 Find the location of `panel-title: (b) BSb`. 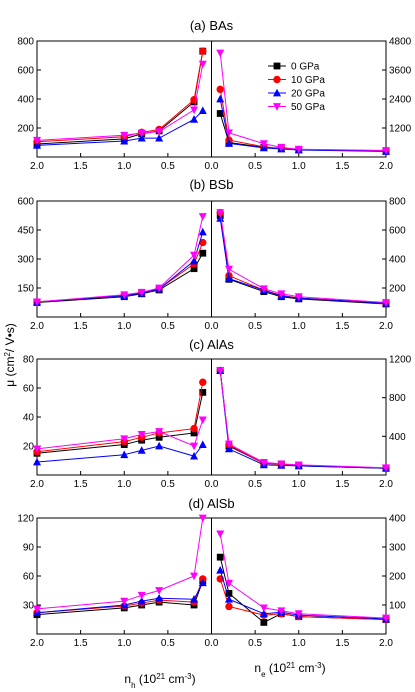

panel-title: (b) BSb is located at coordinates (211, 184).